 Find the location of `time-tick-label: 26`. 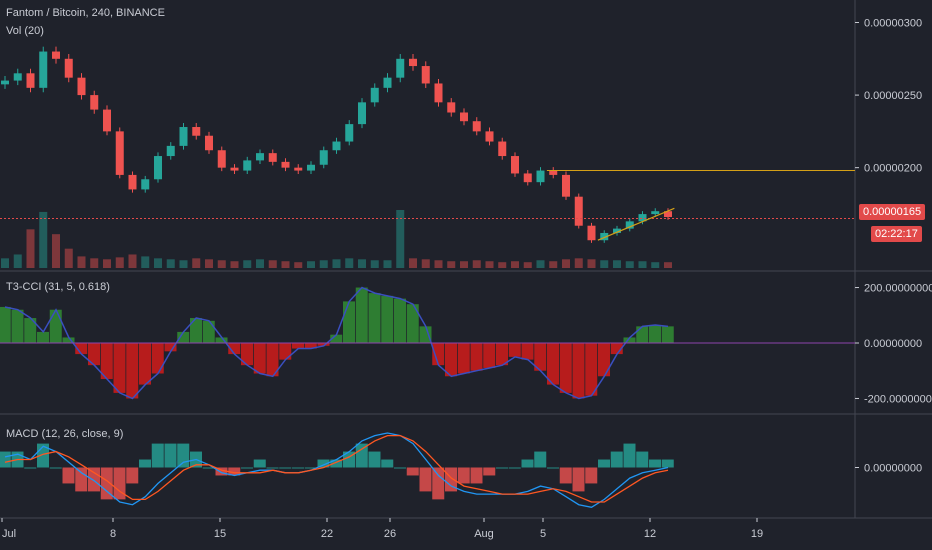

time-tick-label: 26 is located at coordinates (390, 534).